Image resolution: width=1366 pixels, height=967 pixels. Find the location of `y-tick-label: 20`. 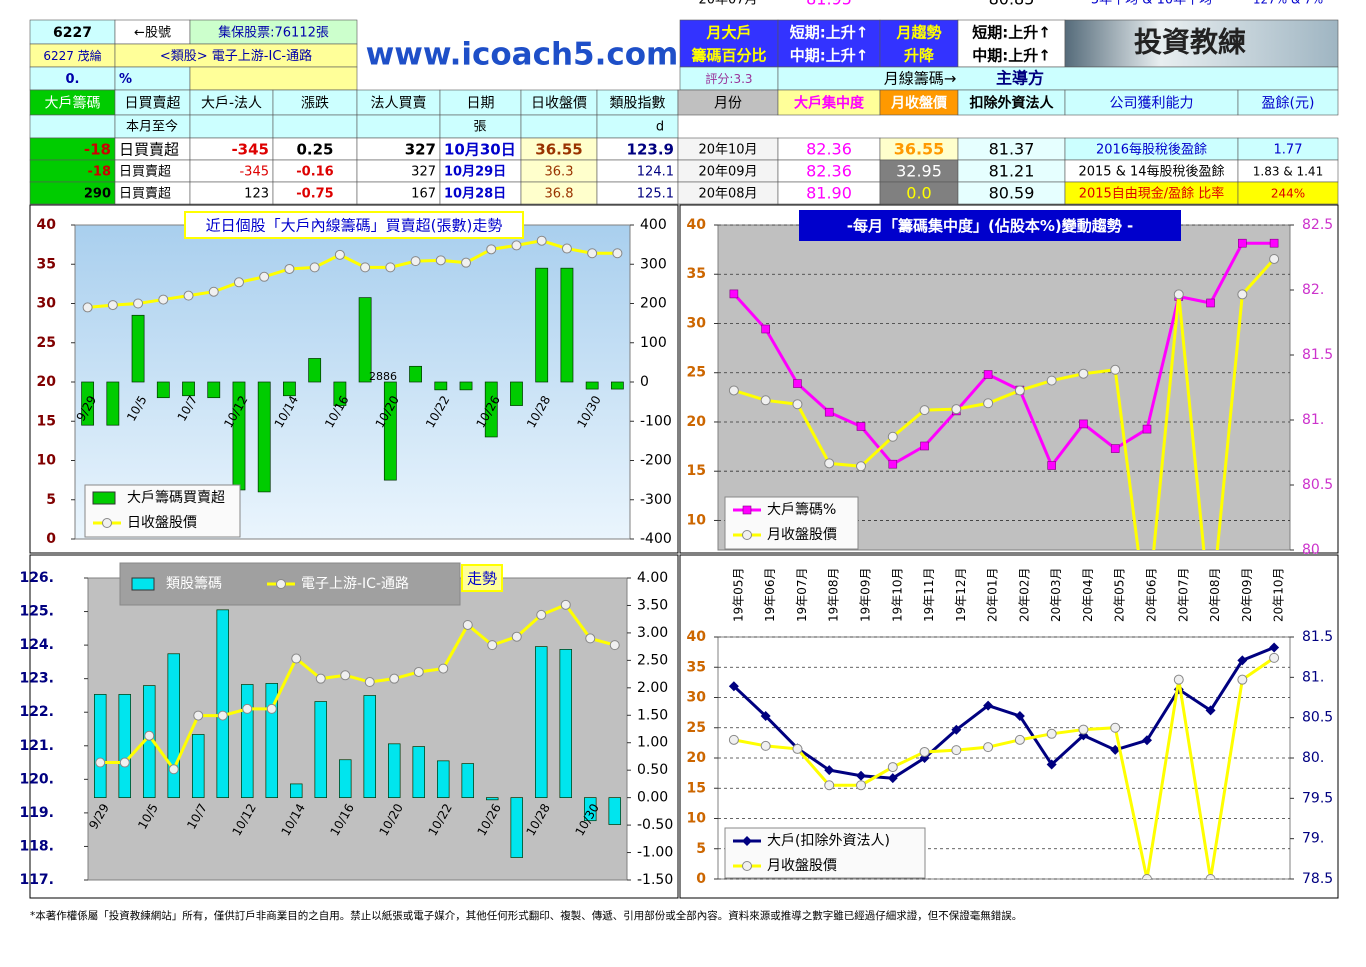

y-tick-label: 20 is located at coordinates (47, 382).